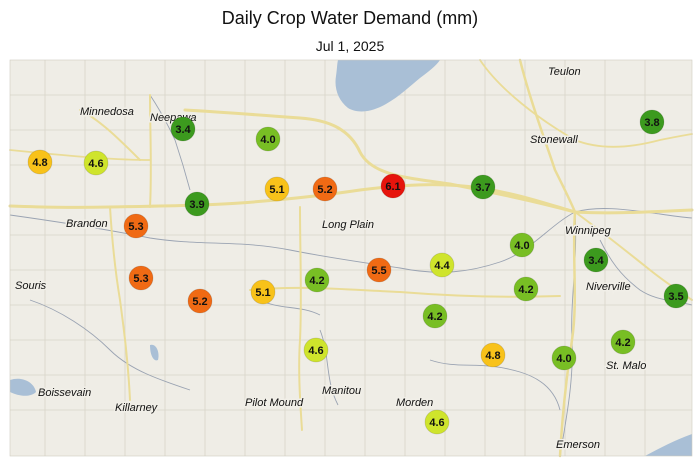  I want to click on station-marker: 4.4, so click(442, 265).